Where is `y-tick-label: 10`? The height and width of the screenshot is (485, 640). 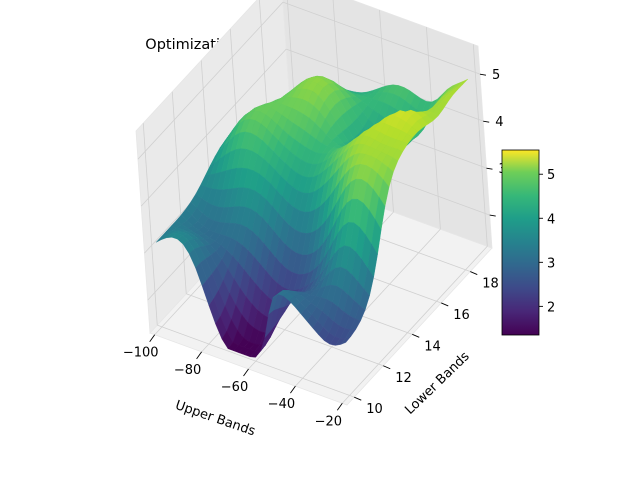
y-tick-label: 10 is located at coordinates (374, 409).